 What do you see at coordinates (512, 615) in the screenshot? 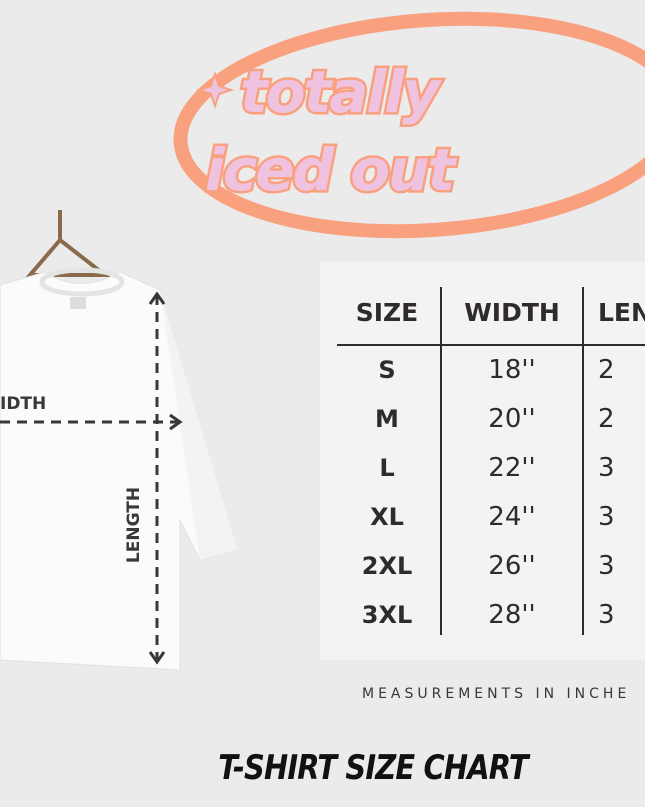
I see `cell-width: 28''` at bounding box center [512, 615].